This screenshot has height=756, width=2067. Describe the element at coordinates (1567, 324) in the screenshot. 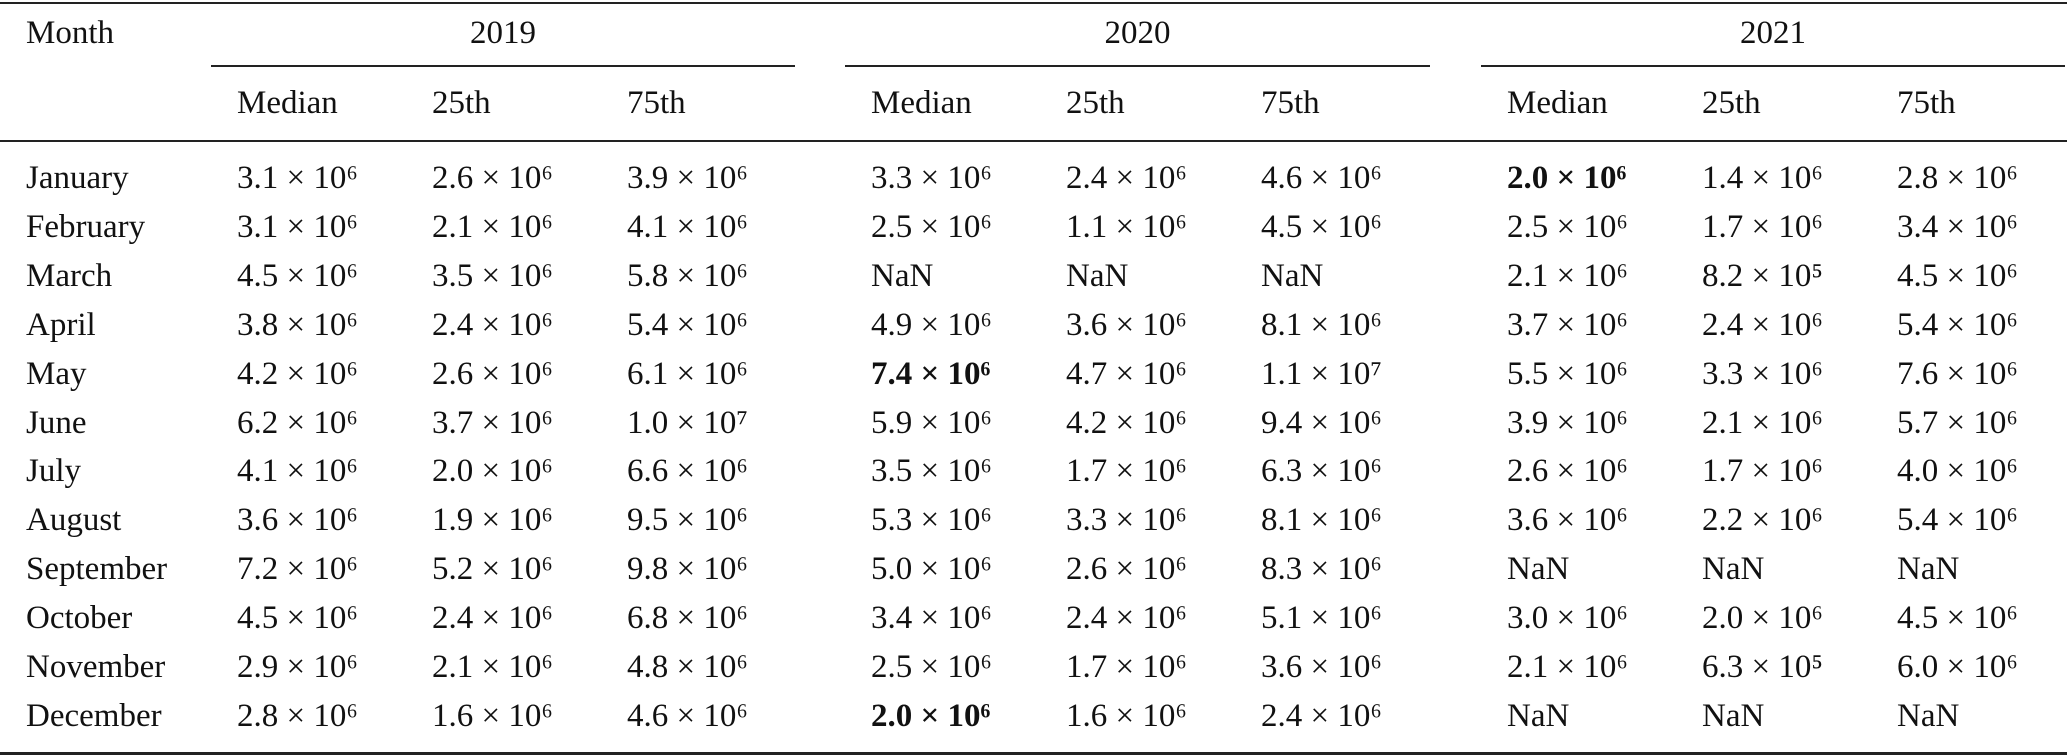

I see `cell-value: 3.7 × 10⁶` at that location.